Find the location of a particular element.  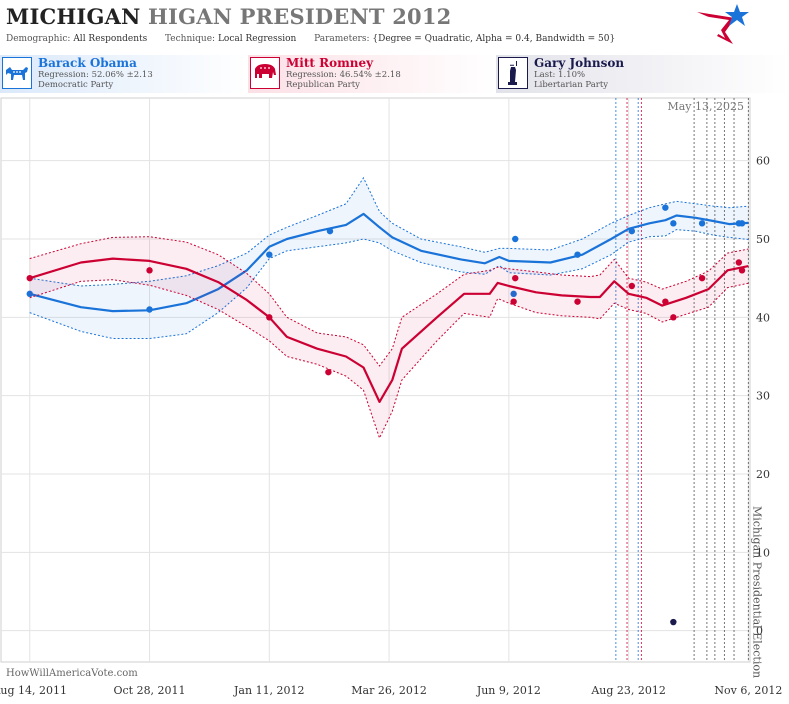

barack-obama-band-lower is located at coordinates (389, 284).